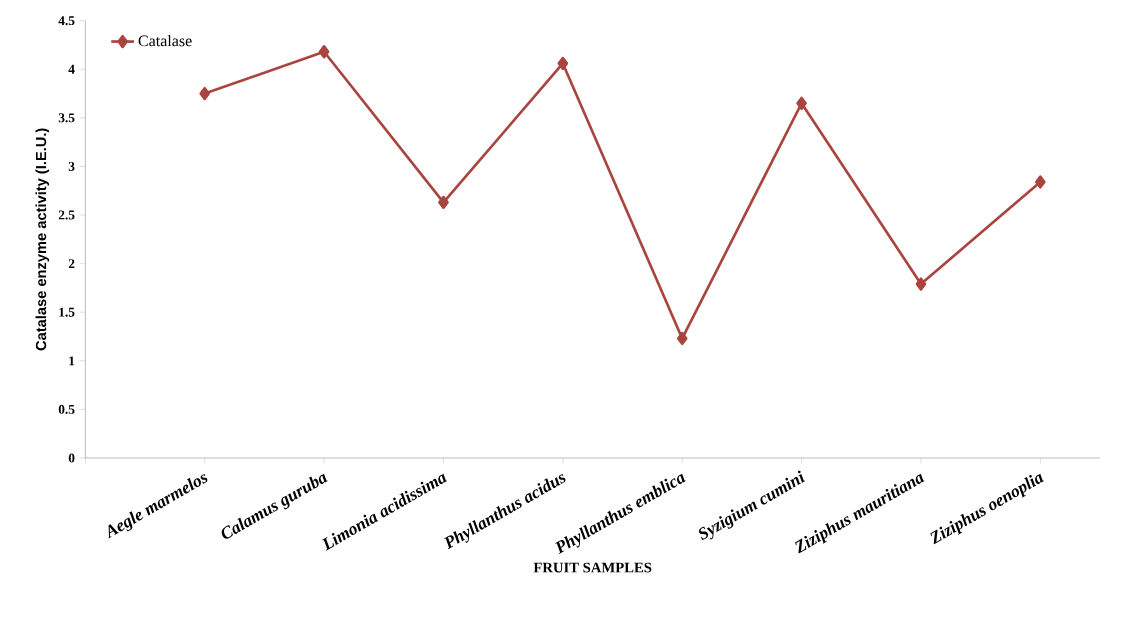 Image resolution: width=1148 pixels, height=630 pixels. What do you see at coordinates (71, 264) in the screenshot?
I see `y-tick-label: 2` at bounding box center [71, 264].